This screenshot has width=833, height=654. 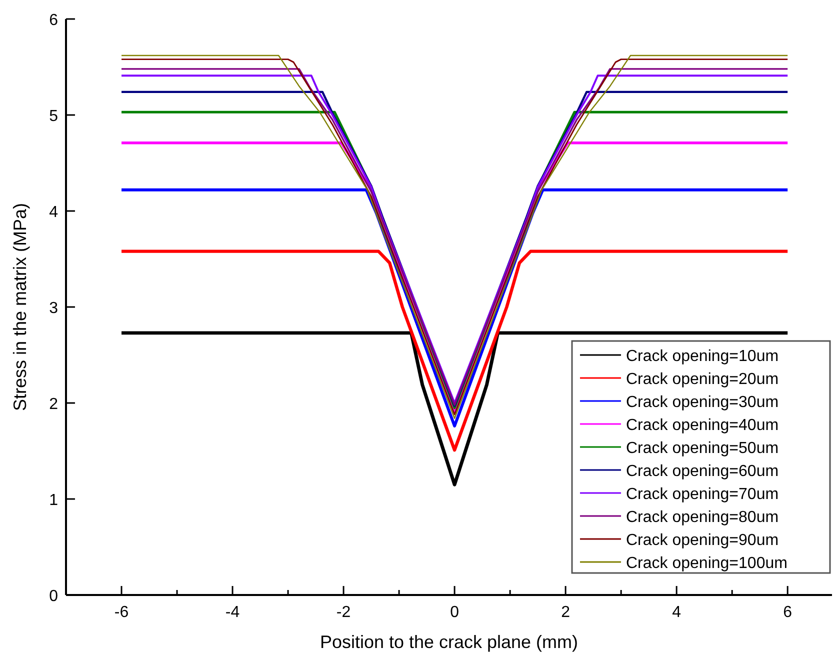 I want to click on legend-label: Crack opening=20um, so click(x=702, y=379).